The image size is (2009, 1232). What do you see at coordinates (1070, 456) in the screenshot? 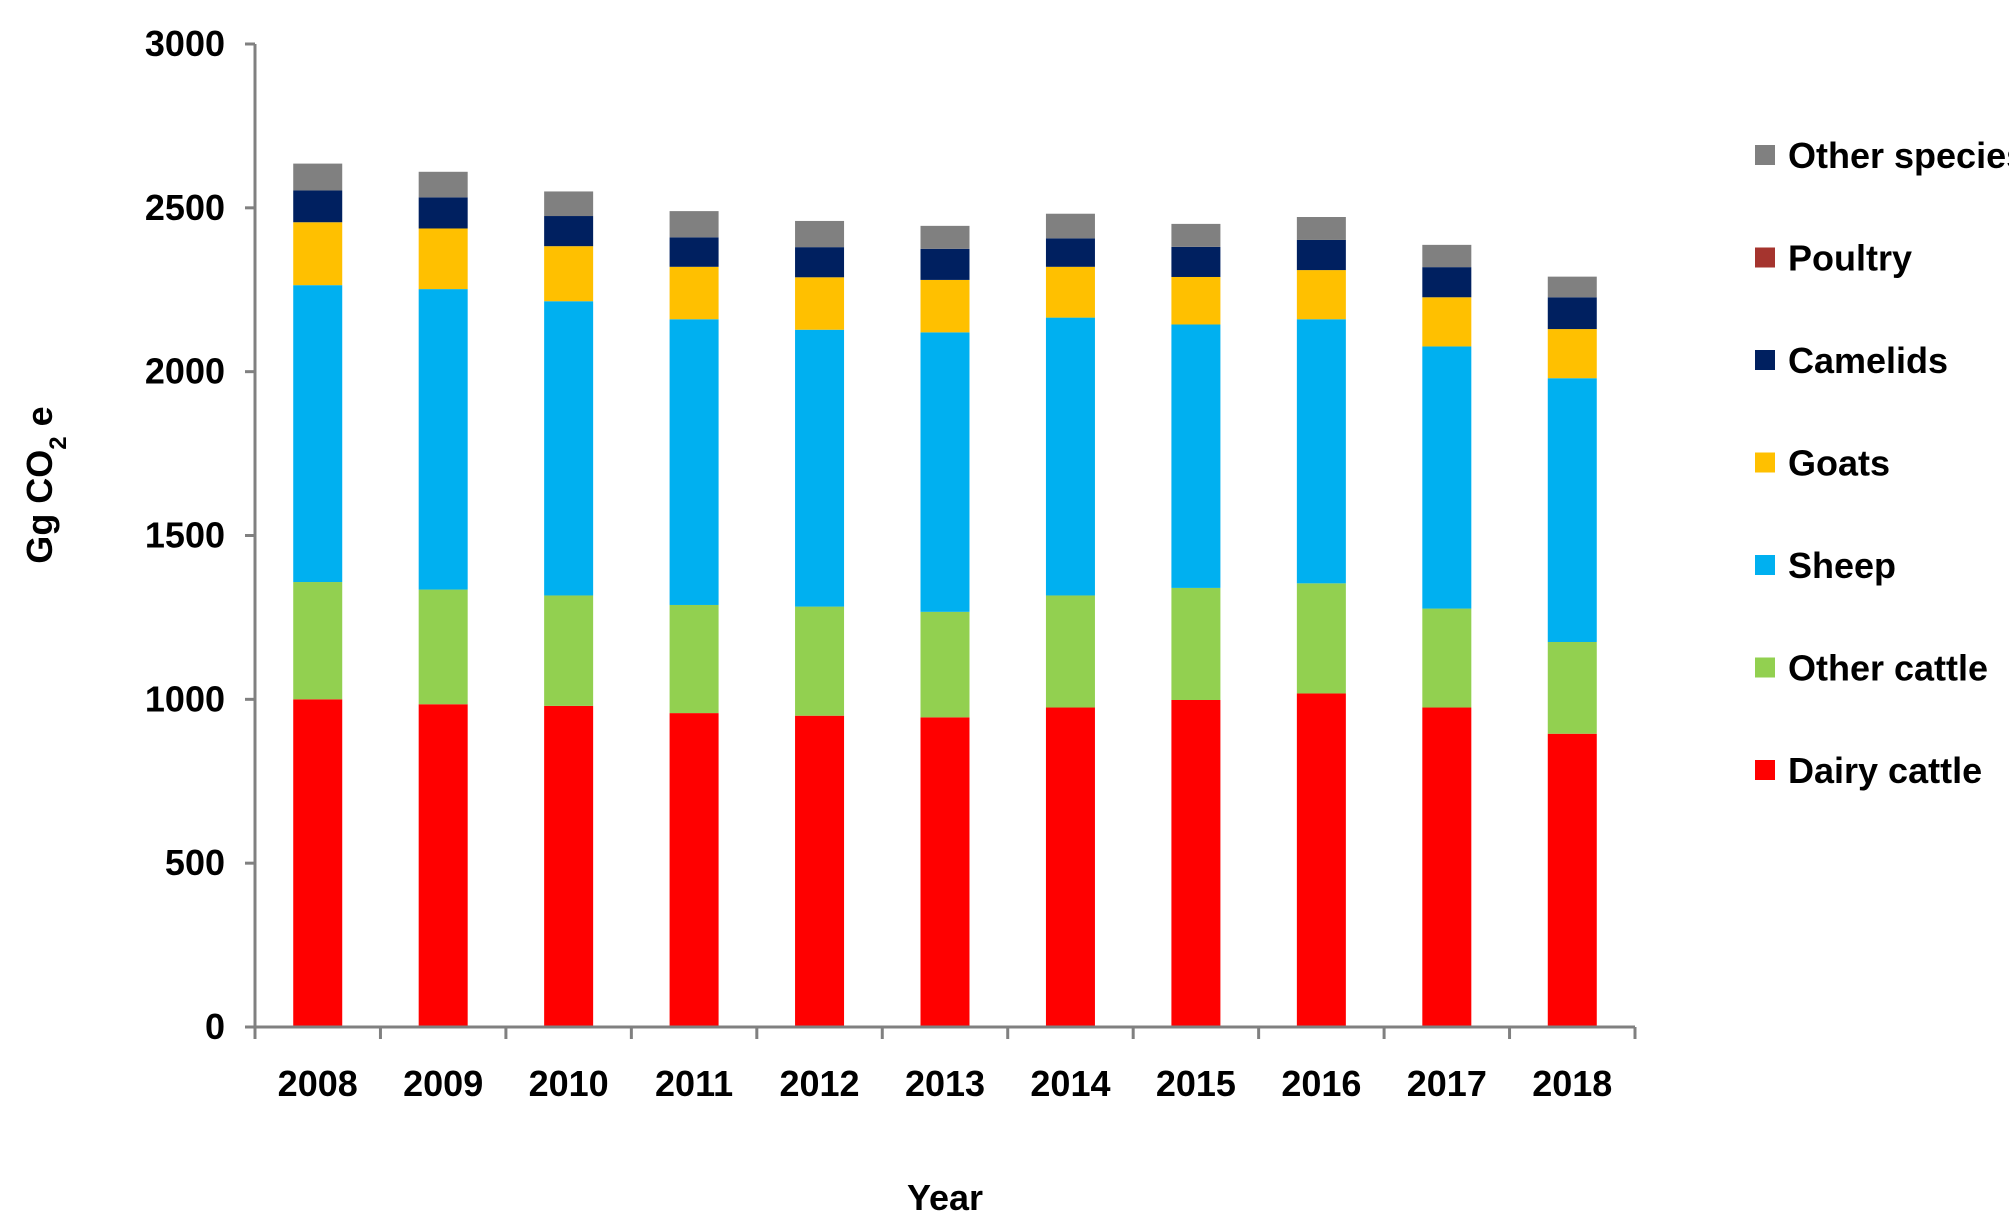
I see `bar-2014-sheep` at bounding box center [1070, 456].